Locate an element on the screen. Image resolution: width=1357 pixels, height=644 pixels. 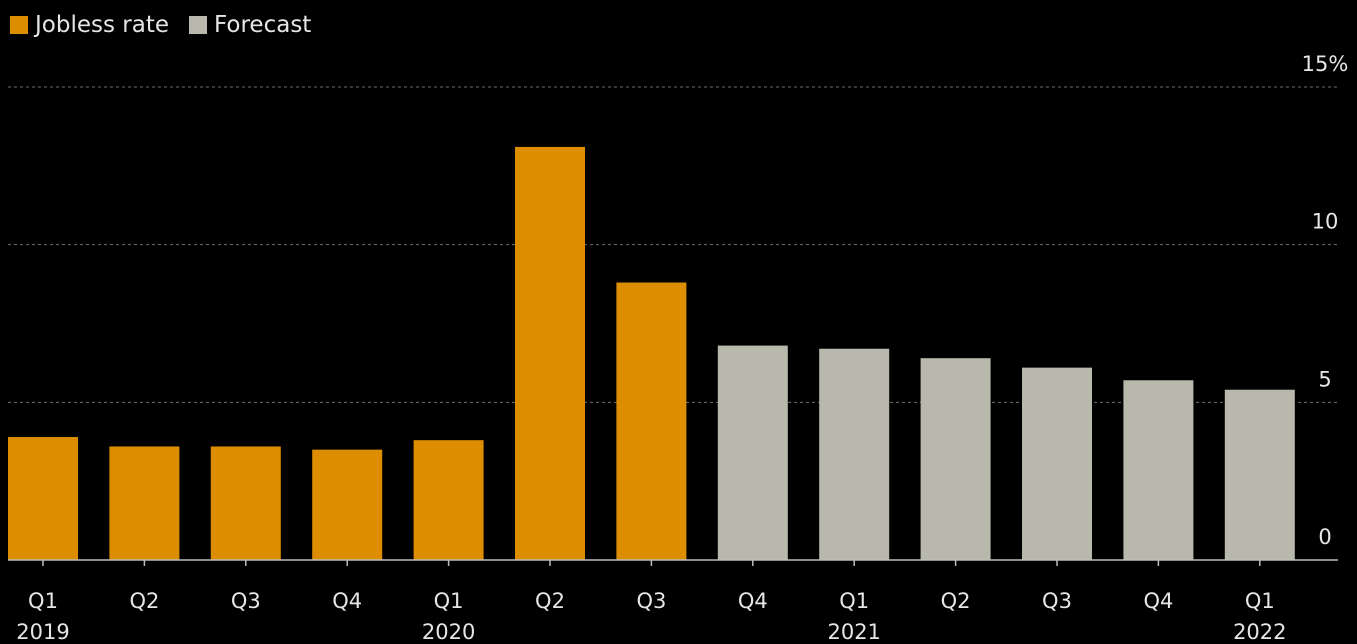
legend: Jobless rate Forecast is located at coordinates (170, 25).